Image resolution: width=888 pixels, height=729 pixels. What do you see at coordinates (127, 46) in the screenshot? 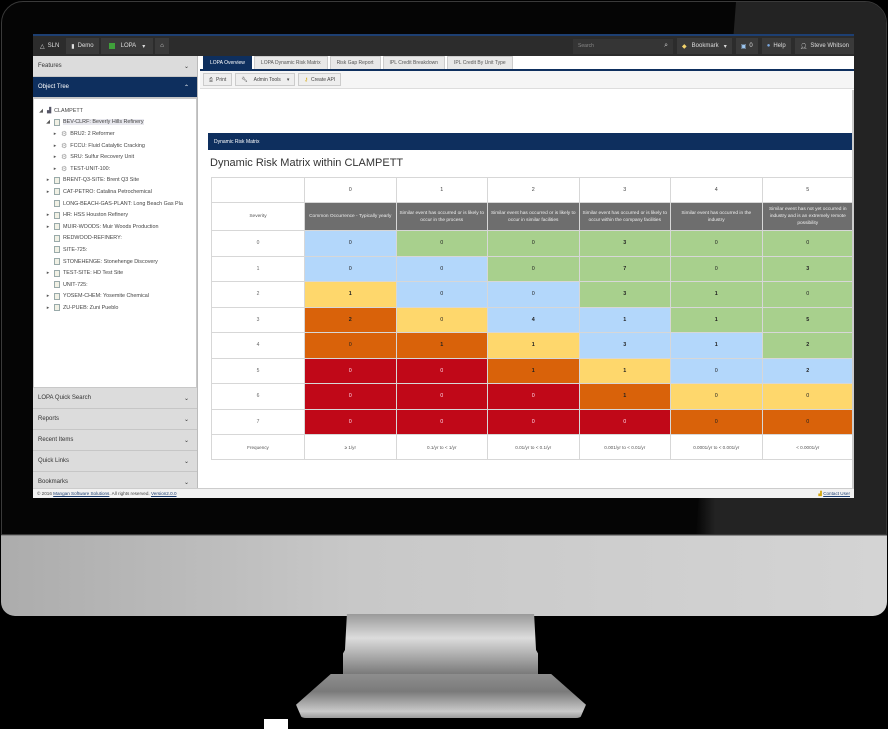
I see `nav-module-dropdown: LOPA ▾` at bounding box center [127, 46].